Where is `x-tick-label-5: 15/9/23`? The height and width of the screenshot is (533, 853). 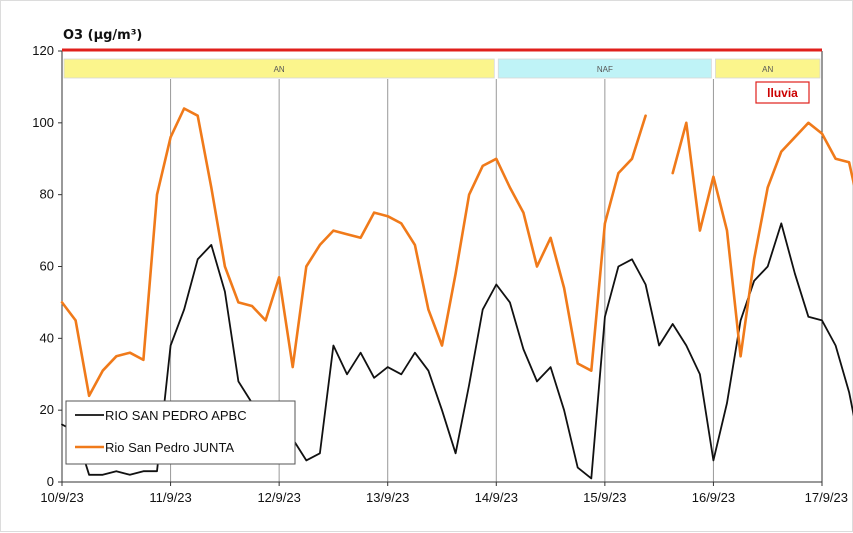
x-tick-label-5: 15/9/23 is located at coordinates (604, 497).